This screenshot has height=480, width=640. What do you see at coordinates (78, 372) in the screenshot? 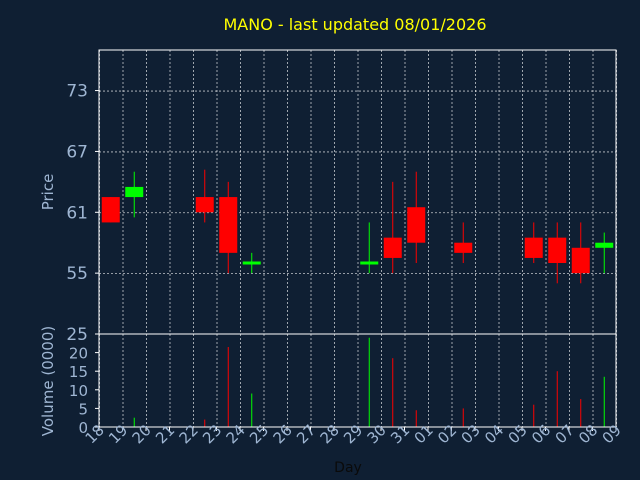
I see `volume-tick-label: 15` at bounding box center [78, 372].